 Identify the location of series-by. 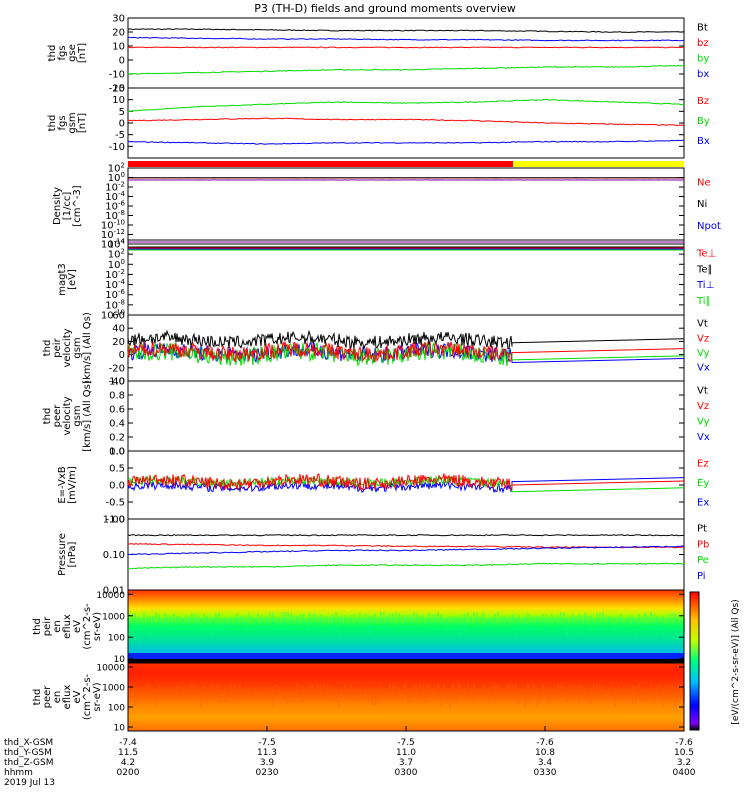
(406, 69).